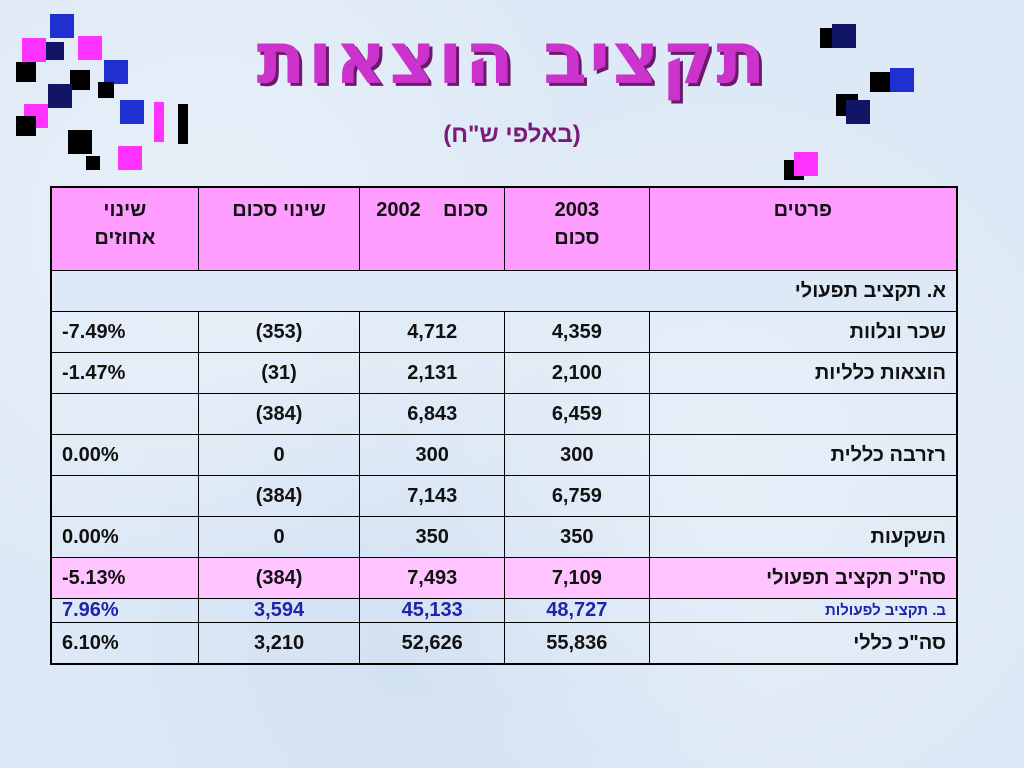 This screenshot has width=1024, height=768. What do you see at coordinates (432, 537) in the screenshot?
I see `row-2002: 350` at bounding box center [432, 537].